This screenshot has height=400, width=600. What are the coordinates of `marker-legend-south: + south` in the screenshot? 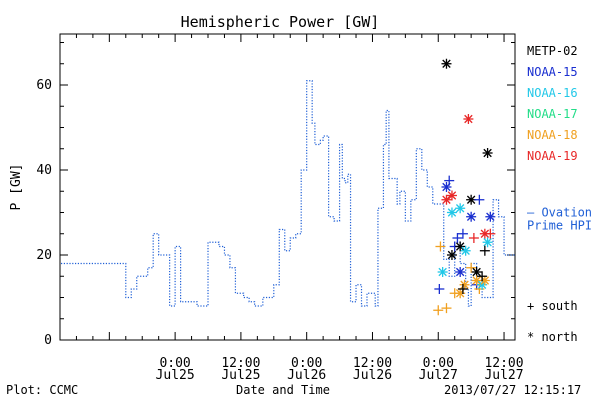 It's located at (552, 306).